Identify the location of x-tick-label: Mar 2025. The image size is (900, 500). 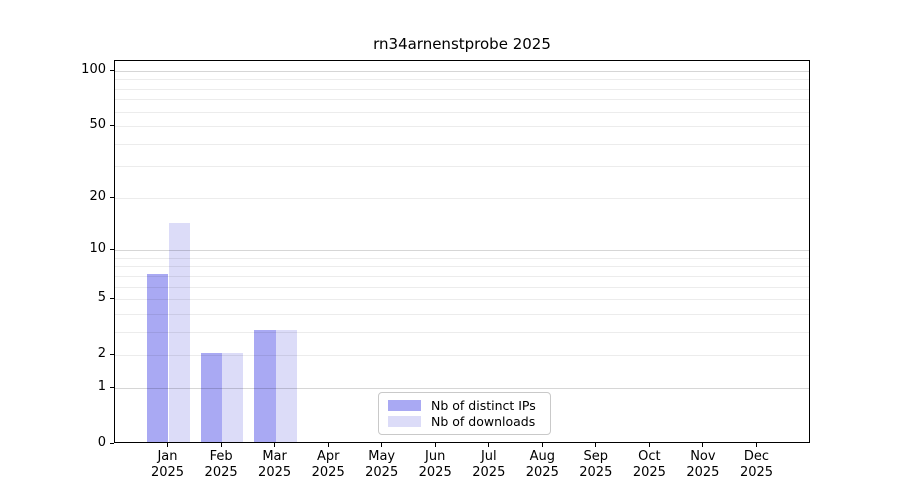
(275, 464).